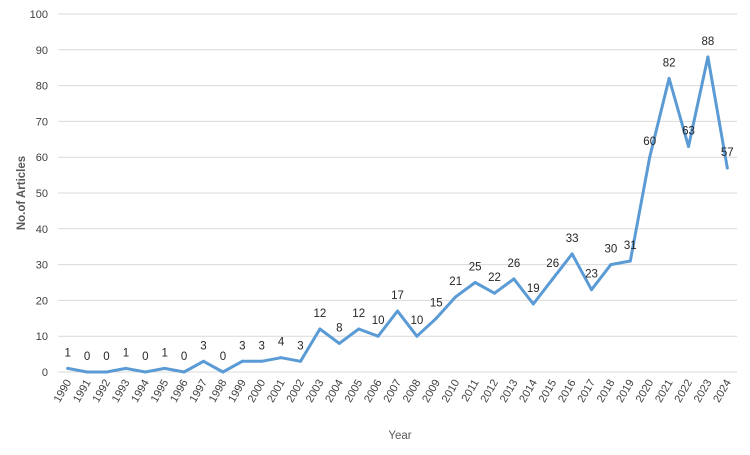 The width and height of the screenshot is (750, 455). I want to click on x-tick-label: 1996, so click(179, 391).